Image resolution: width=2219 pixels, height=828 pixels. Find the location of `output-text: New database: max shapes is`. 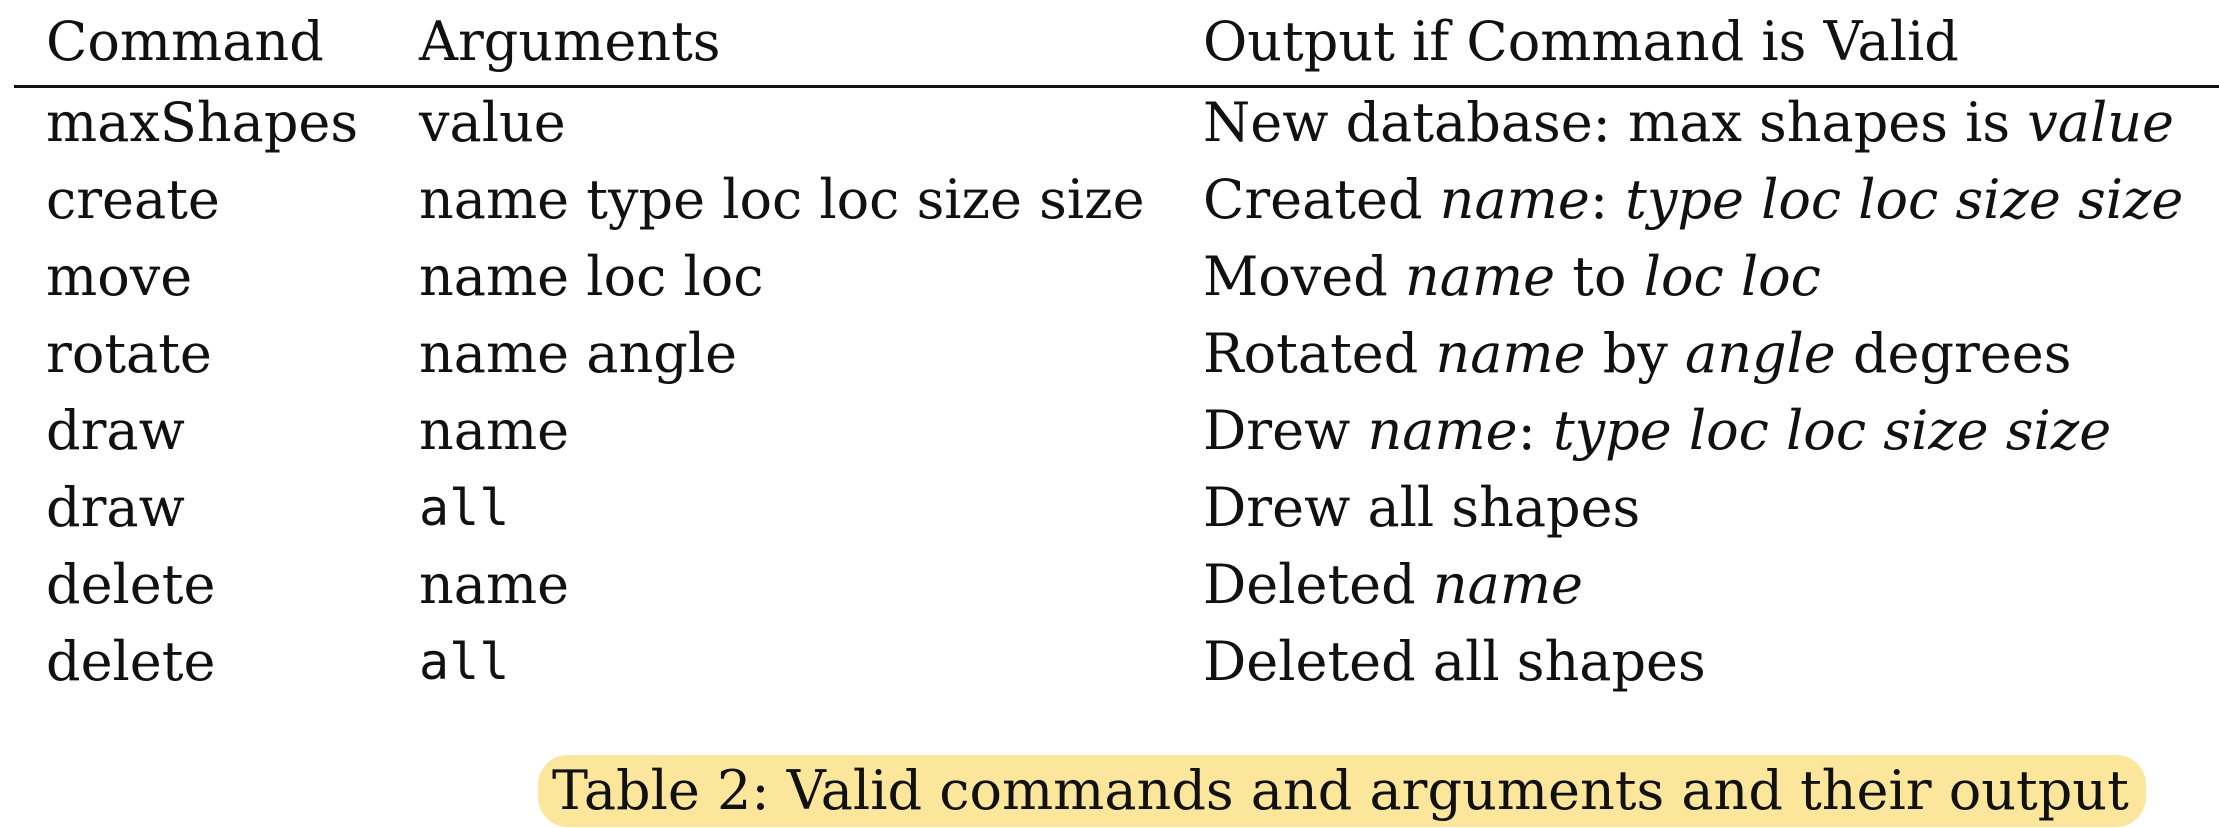

output-text: New database: max shapes is is located at coordinates (1615, 122).